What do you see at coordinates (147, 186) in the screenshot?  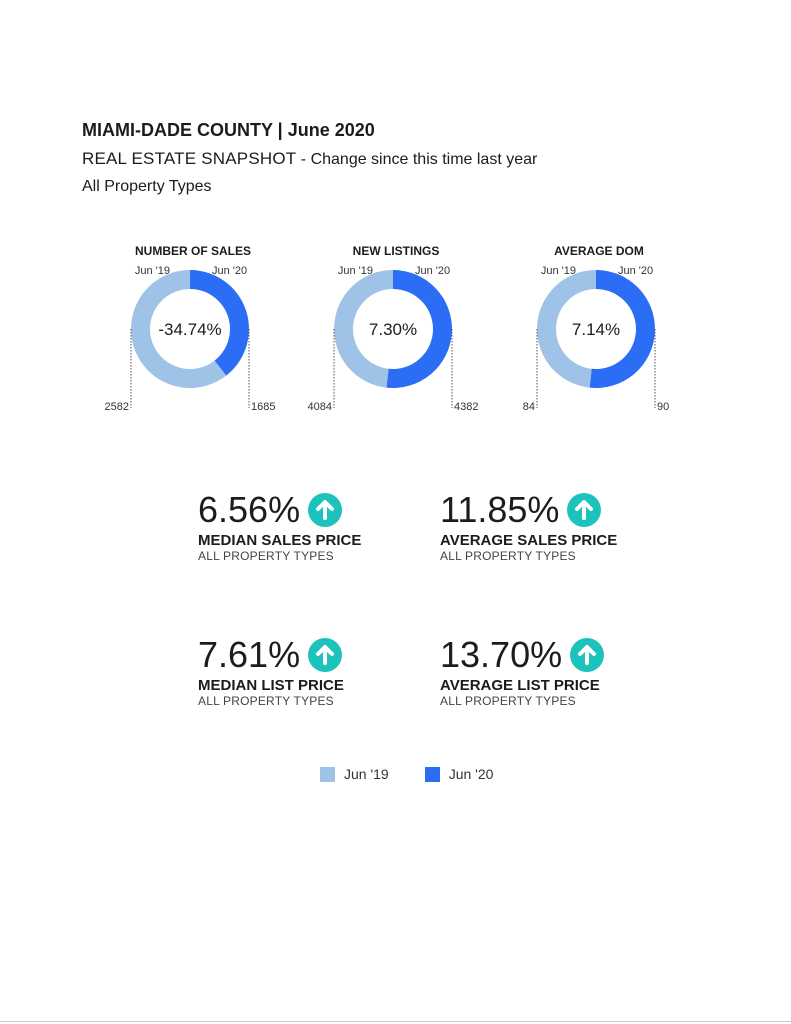 I see `property-types-label: All Property Types` at bounding box center [147, 186].